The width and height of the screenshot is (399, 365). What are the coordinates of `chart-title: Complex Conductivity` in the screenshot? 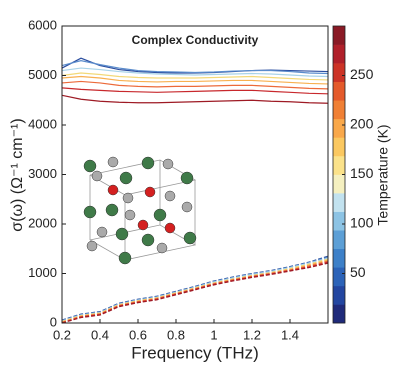 It's located at (195, 40).